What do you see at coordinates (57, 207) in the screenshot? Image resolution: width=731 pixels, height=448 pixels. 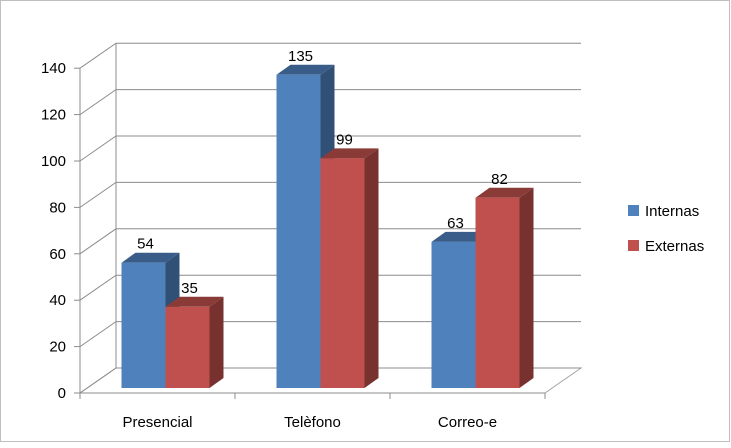 I see `y-tick-label: 80` at bounding box center [57, 207].